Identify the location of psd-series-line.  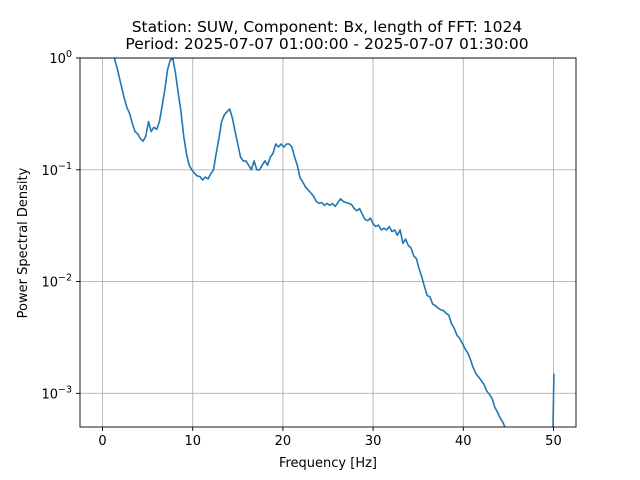
(553, 400).